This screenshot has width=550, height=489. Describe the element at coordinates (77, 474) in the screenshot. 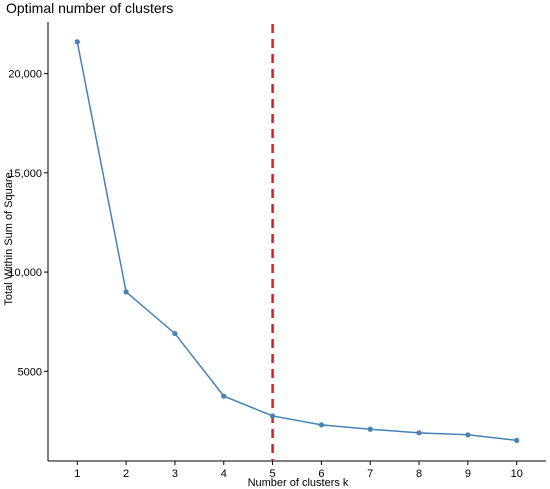

I see `x-tick-label: 1` at that location.